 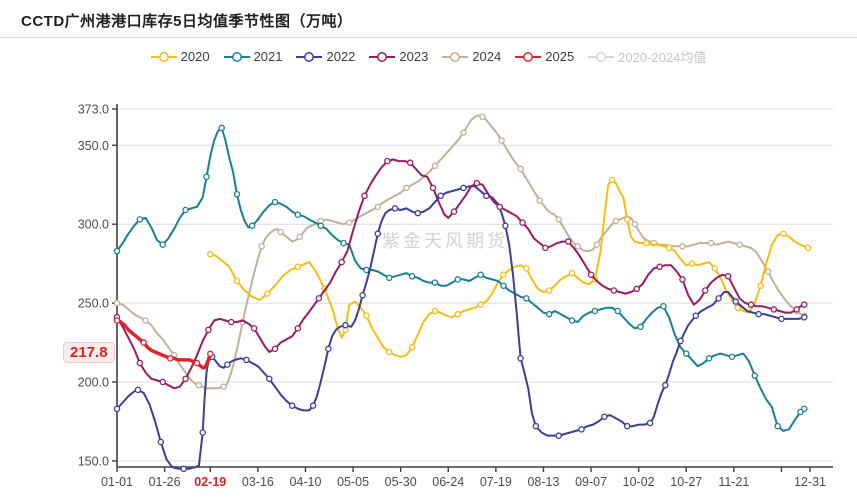 What do you see at coordinates (195, 56) in the screenshot?
I see `legend-label: 2020` at bounding box center [195, 56].